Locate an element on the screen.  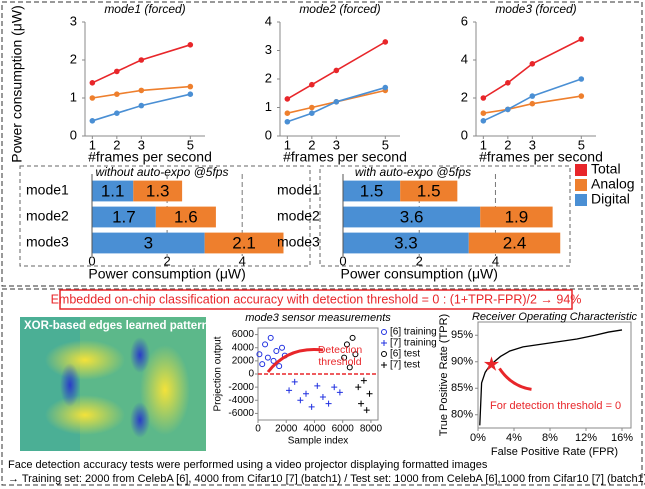
x-tick-label: 2000 is located at coordinates (286, 429).